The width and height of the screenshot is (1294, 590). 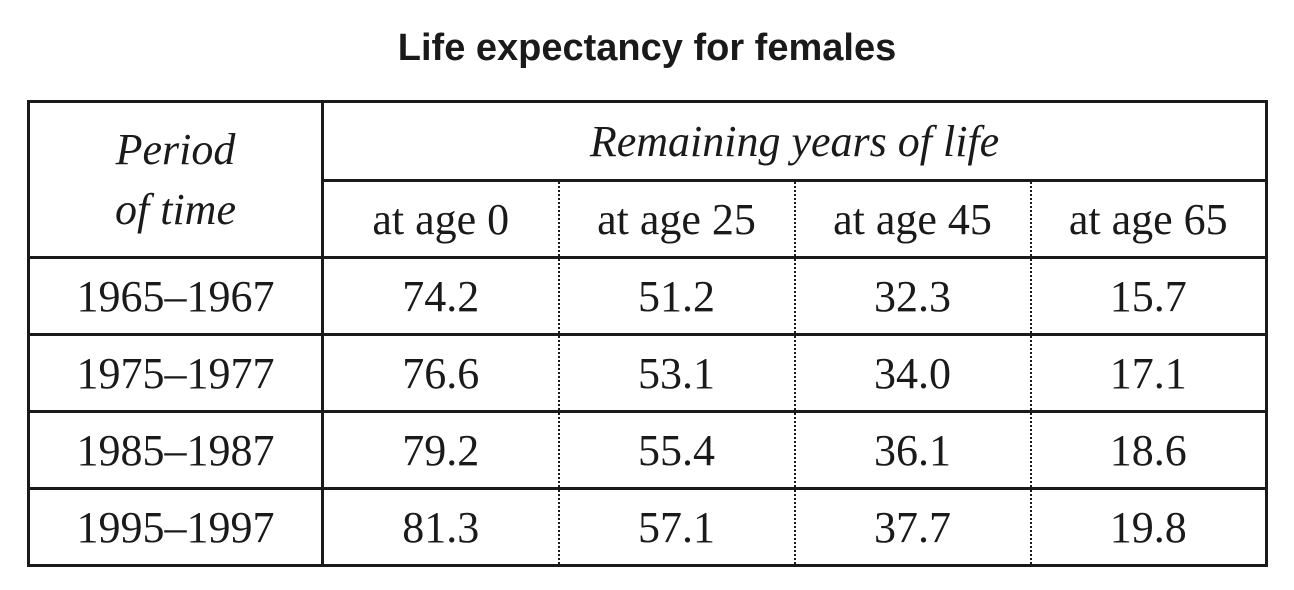 I want to click on value-cell: 55.4, so click(x=676, y=450).